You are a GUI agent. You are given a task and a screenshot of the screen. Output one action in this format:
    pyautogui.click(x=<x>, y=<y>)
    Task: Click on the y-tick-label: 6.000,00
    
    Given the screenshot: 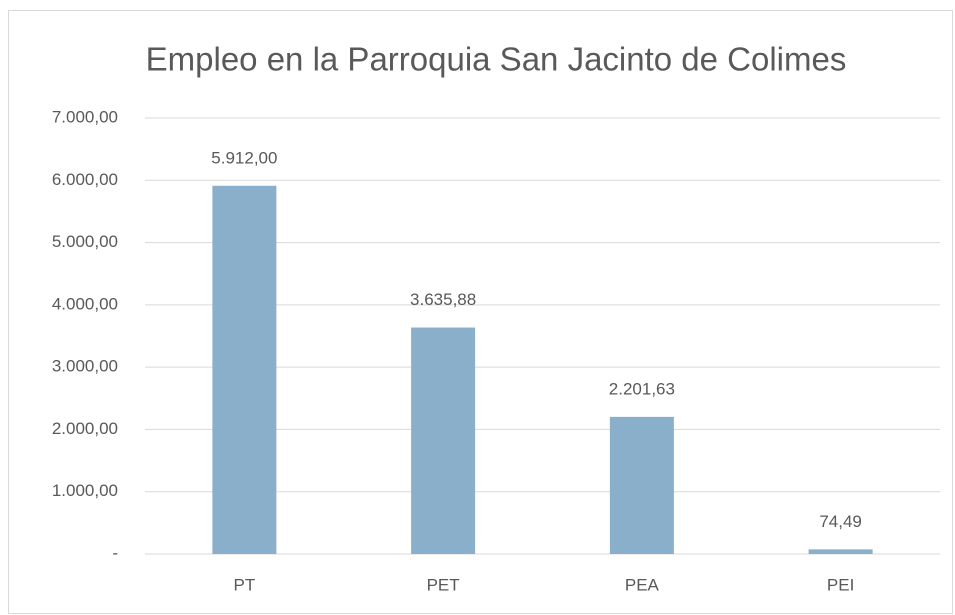 What is the action you would take?
    pyautogui.click(x=85, y=179)
    